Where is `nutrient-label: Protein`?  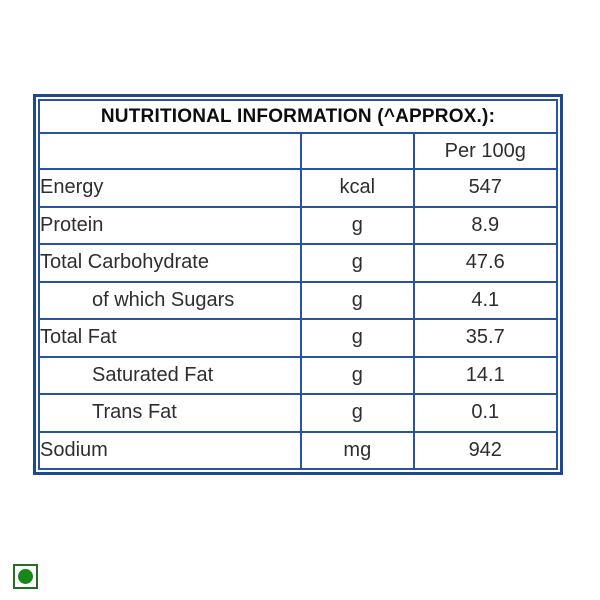
nutrient-label: Protein is located at coordinates (170, 225).